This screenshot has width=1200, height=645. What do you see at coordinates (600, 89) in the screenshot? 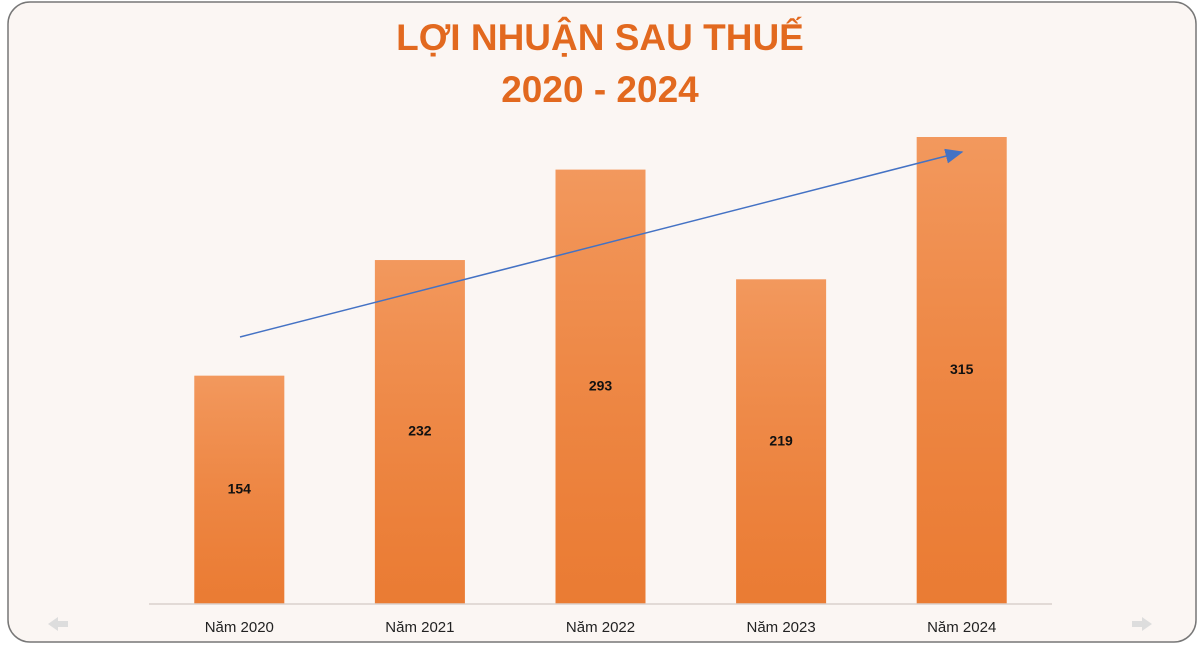
I see `chart-subtitle: 2020 - 2024` at bounding box center [600, 89].